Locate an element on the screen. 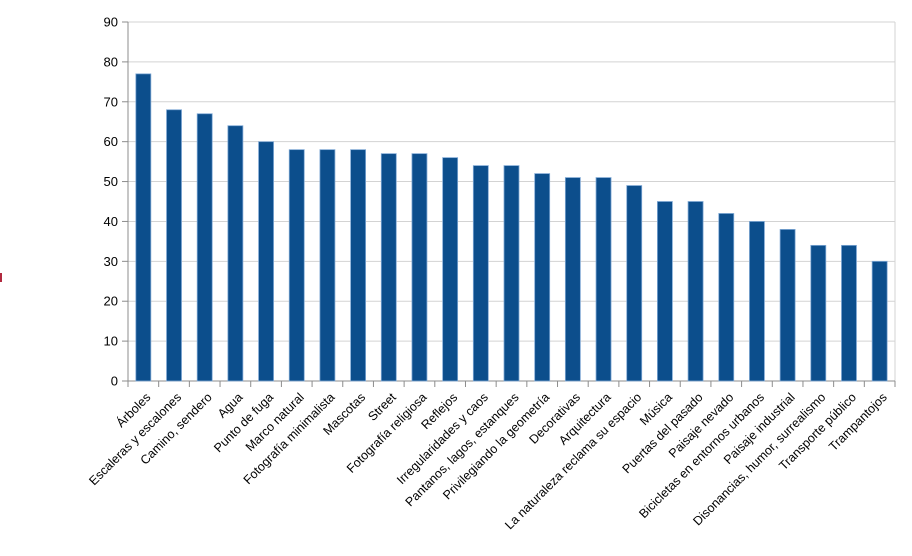 Image resolution: width=912 pixels, height=556 pixels. y-axis-label: 90 is located at coordinates (111, 22).